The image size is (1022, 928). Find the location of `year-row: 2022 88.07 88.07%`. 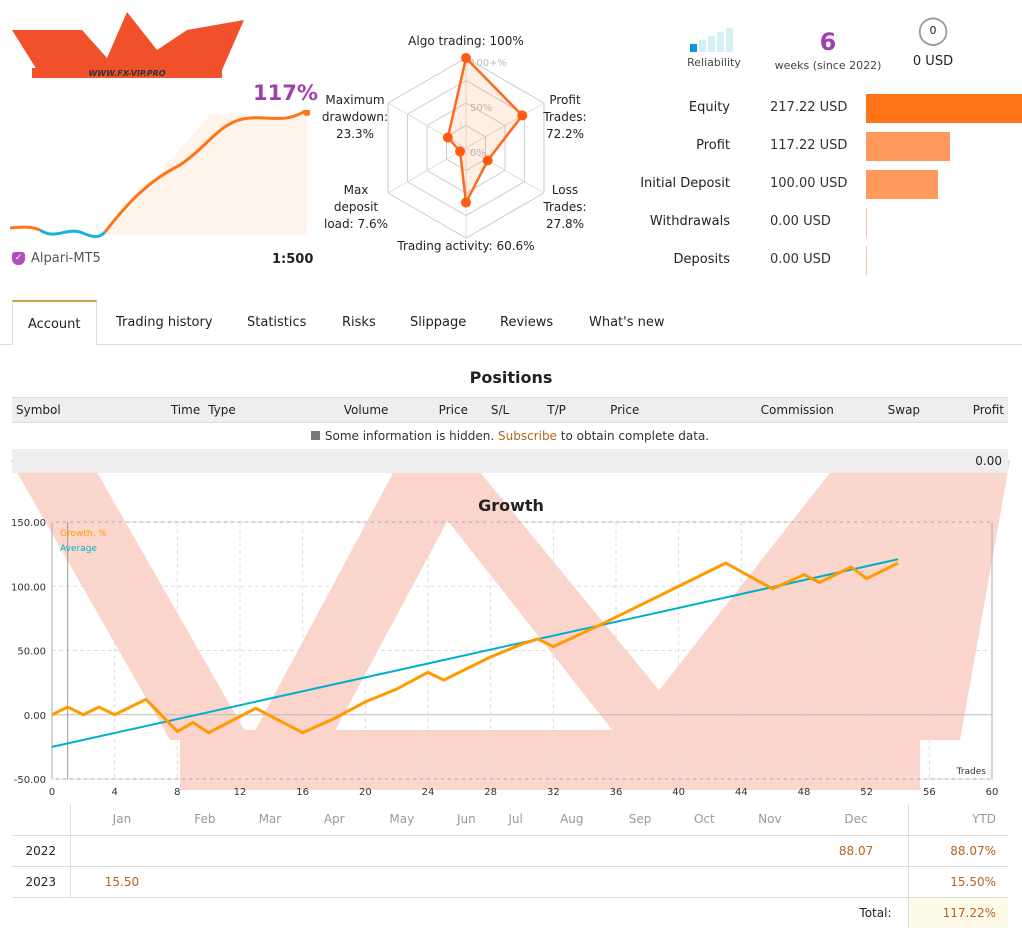

year-row: 2022 88.07 88.07% is located at coordinates (510, 851).